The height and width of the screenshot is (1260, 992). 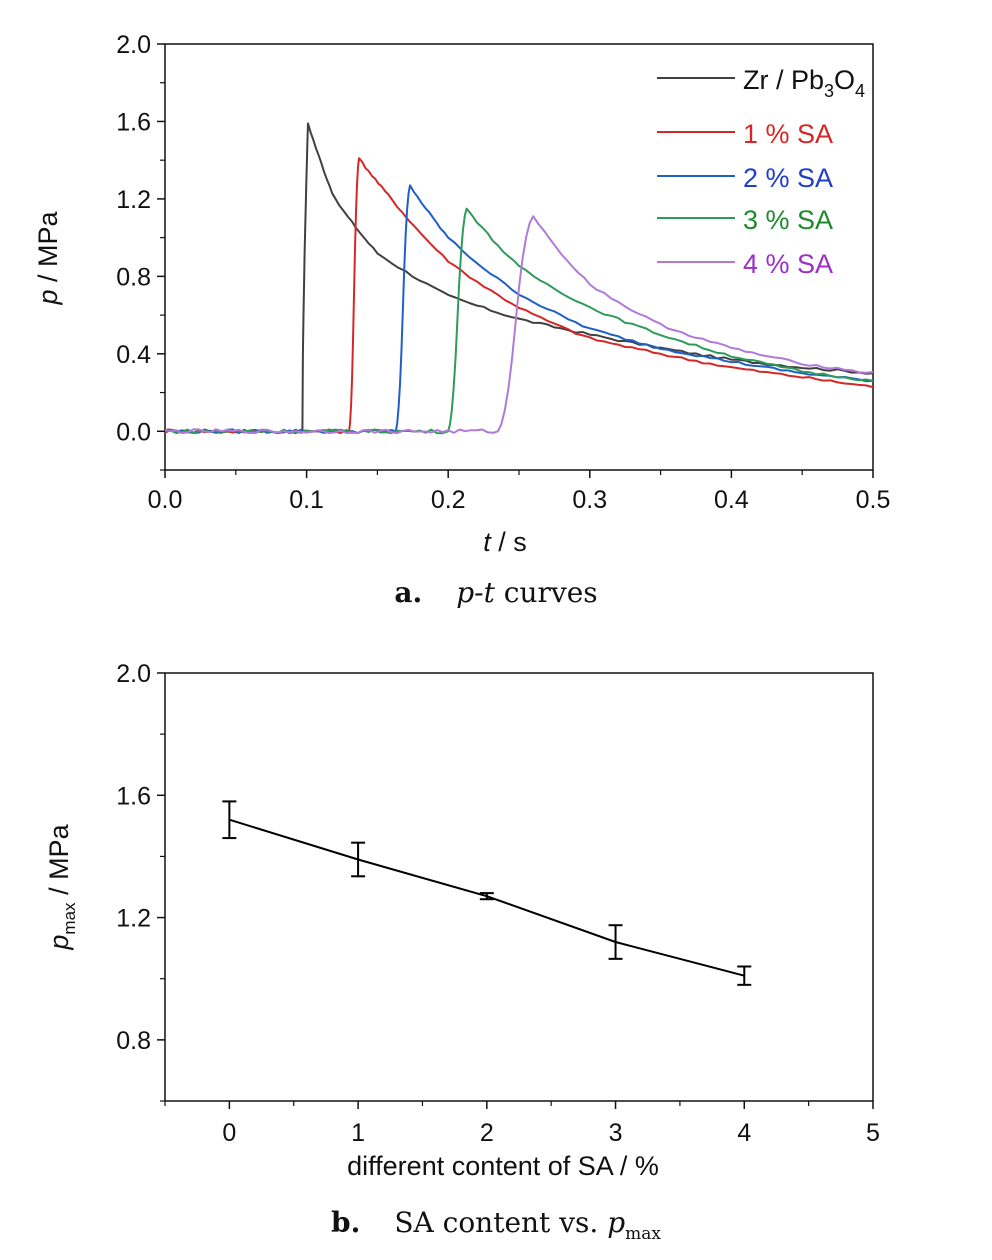 What do you see at coordinates (788, 220) in the screenshot?
I see `legend-label-3sa: 3 % SA` at bounding box center [788, 220].